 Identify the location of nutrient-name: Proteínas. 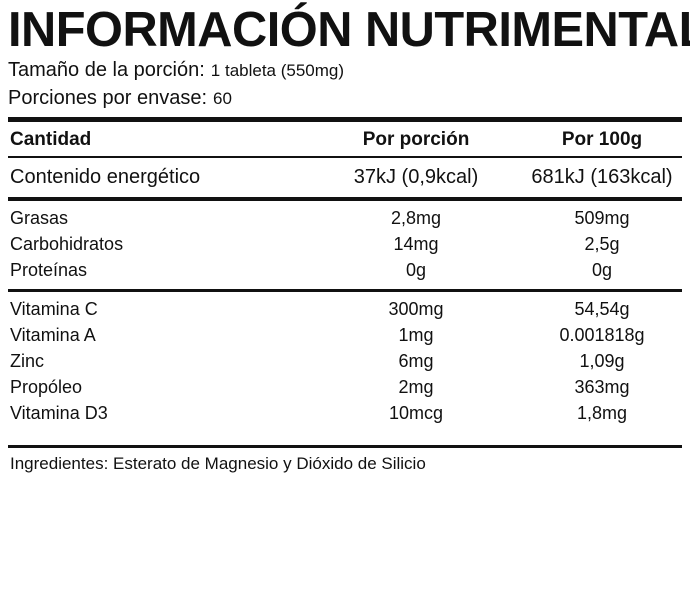
(49, 270).